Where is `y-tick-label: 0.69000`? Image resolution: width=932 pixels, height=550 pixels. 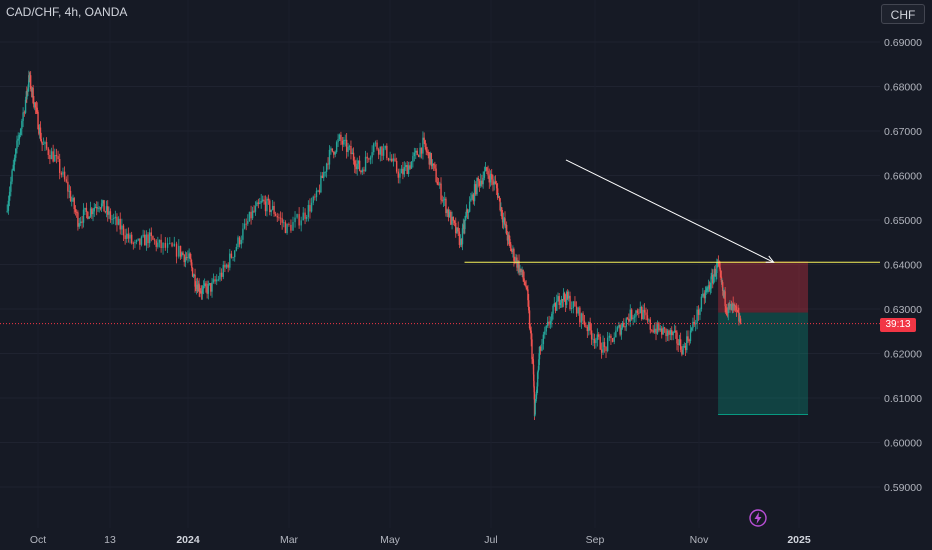 y-tick-label: 0.69000 is located at coordinates (903, 43).